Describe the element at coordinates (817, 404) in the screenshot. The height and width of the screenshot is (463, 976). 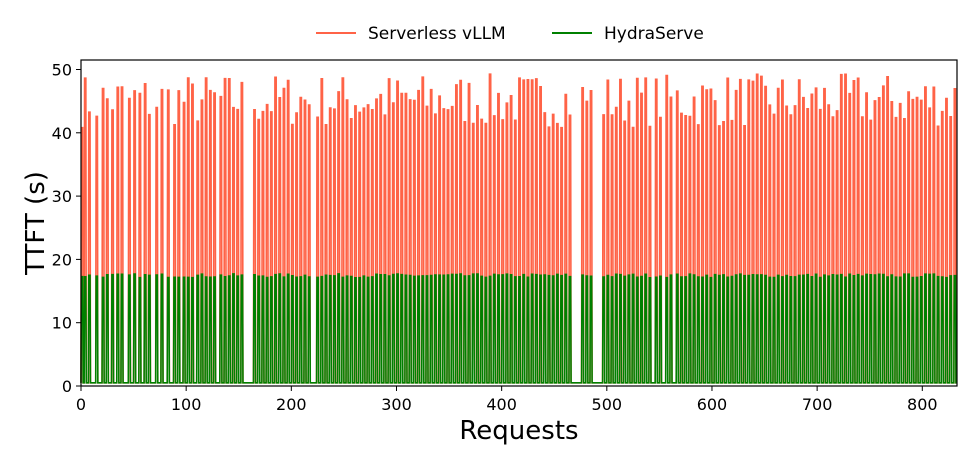
I see `x-tick-label: 700` at that location.